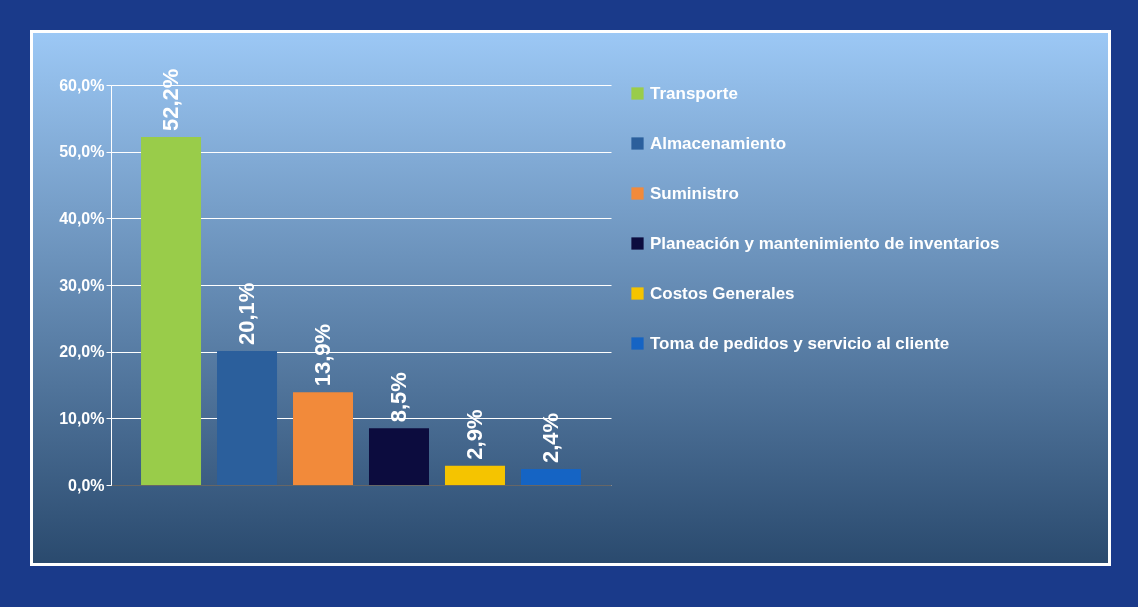 This screenshot has width=1138, height=607. What do you see at coordinates (82, 85) in the screenshot?
I see `y-tick-label: 60,0%` at bounding box center [82, 85].